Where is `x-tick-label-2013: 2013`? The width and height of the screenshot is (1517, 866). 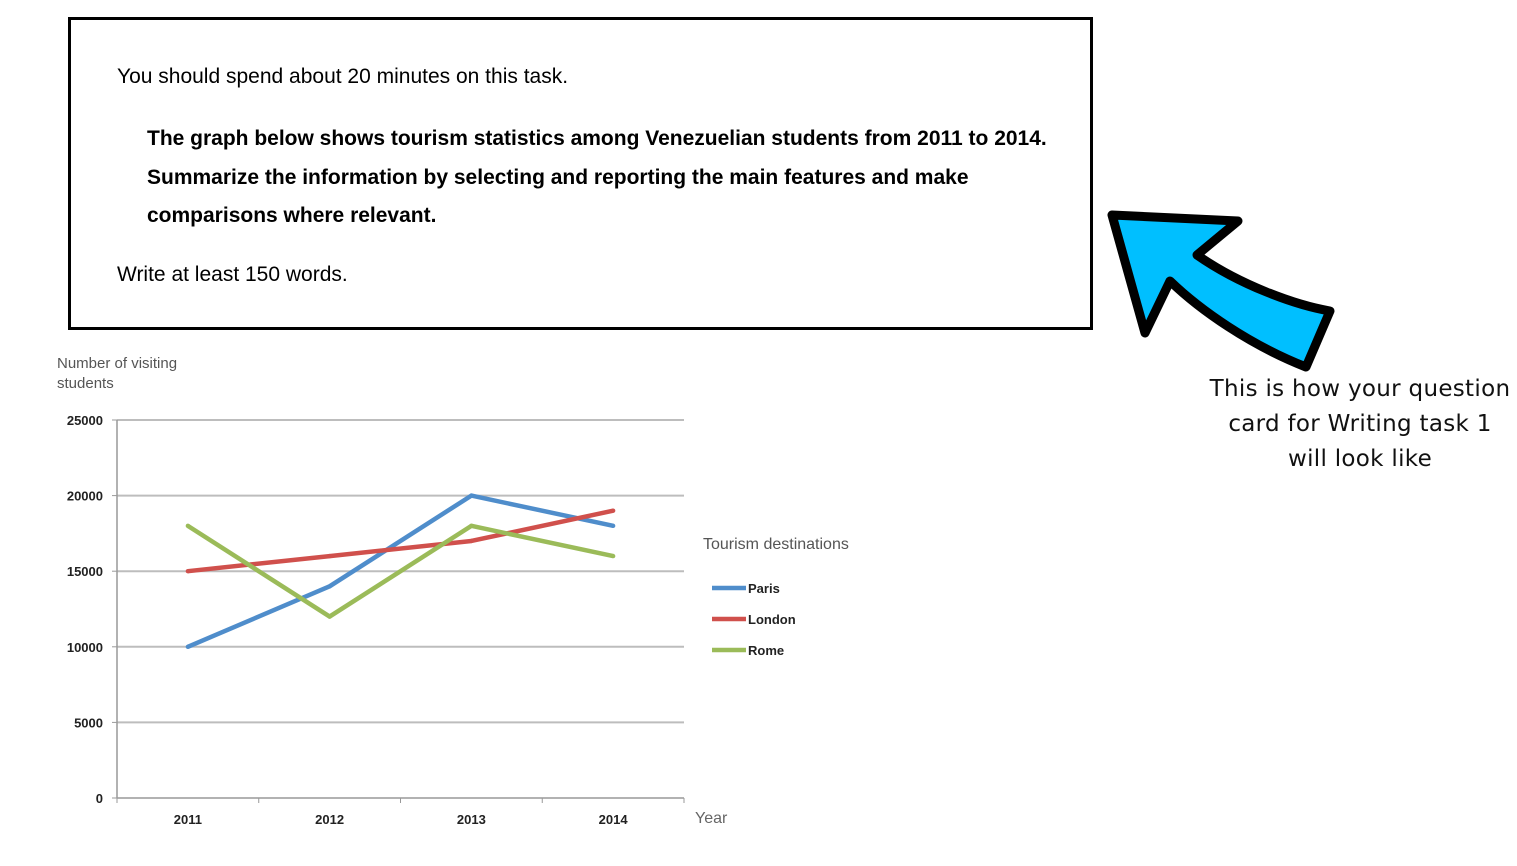 x-tick-label-2013: 2013 is located at coordinates (471, 819).